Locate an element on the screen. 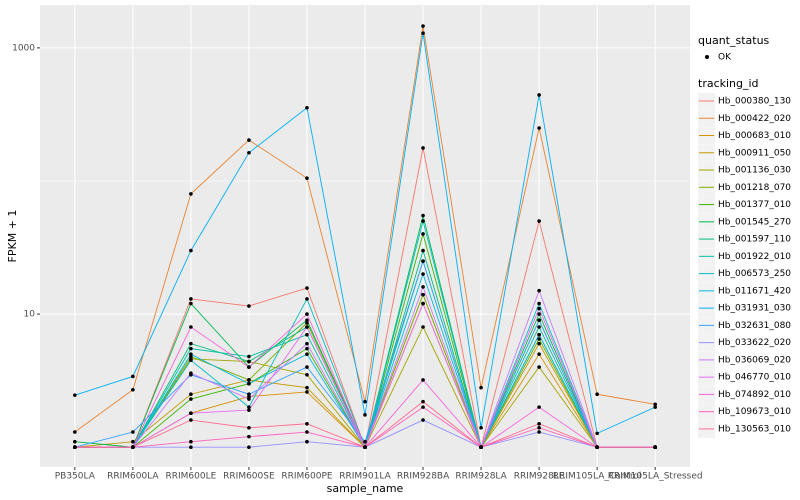 This screenshot has height=500, width=800. x-tick-label: RRIM901LA is located at coordinates (365, 477).